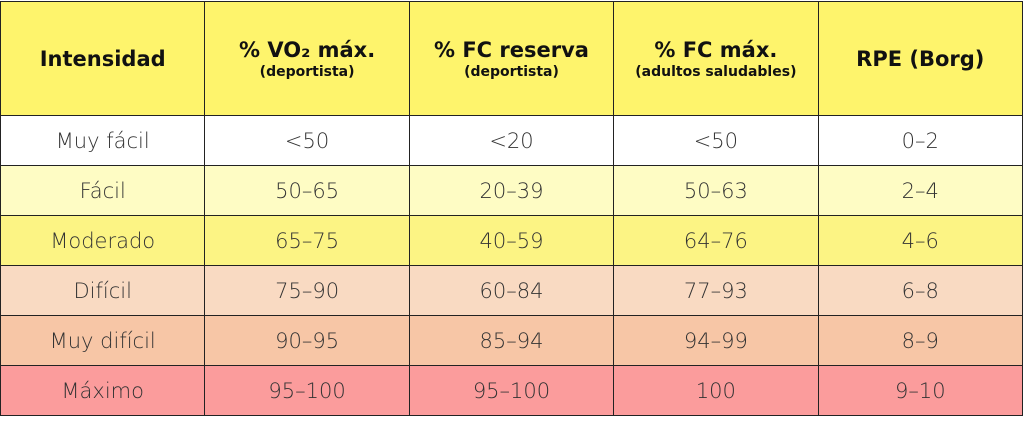 This screenshot has height=426, width=1024. What do you see at coordinates (920, 190) in the screenshot?
I see `table-cell: 2–4` at bounding box center [920, 190].